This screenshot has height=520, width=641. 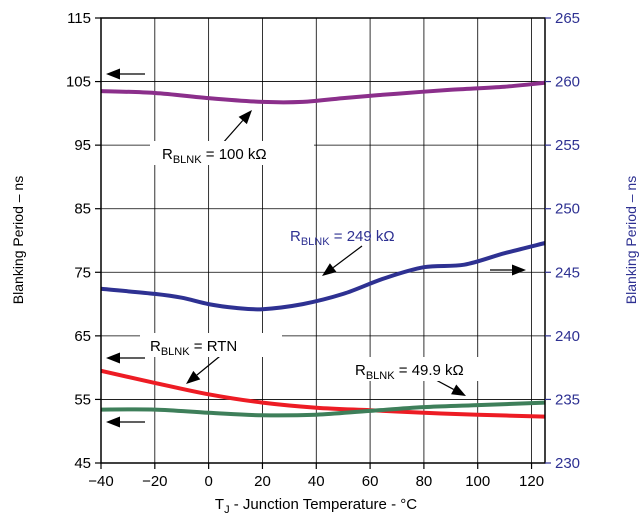 I want to click on x-tick-label: 20, so click(x=262, y=481).